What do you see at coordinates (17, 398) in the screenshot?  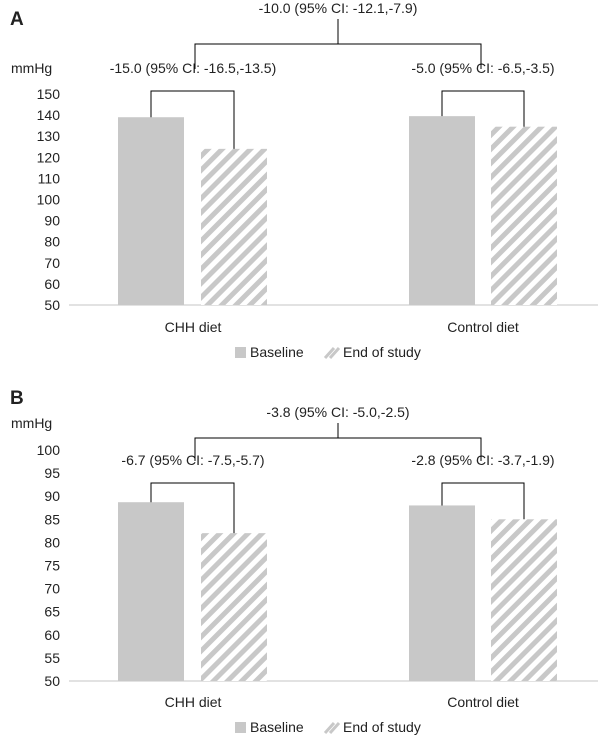 I see `panel-label: B` at bounding box center [17, 398].